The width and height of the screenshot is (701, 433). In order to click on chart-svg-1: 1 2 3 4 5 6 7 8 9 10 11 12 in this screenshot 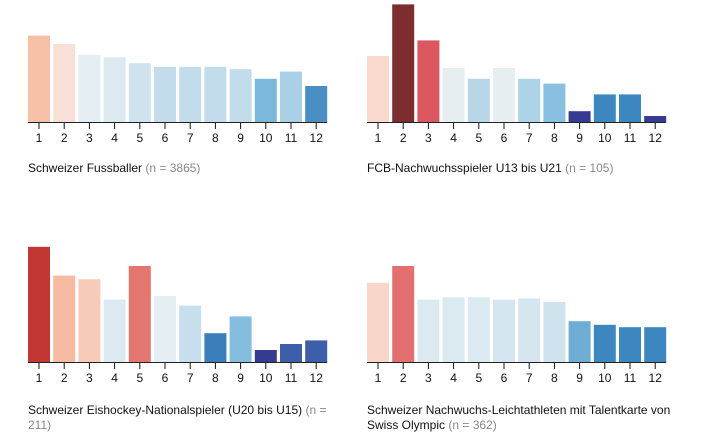, I will do `click(178, 90)`.